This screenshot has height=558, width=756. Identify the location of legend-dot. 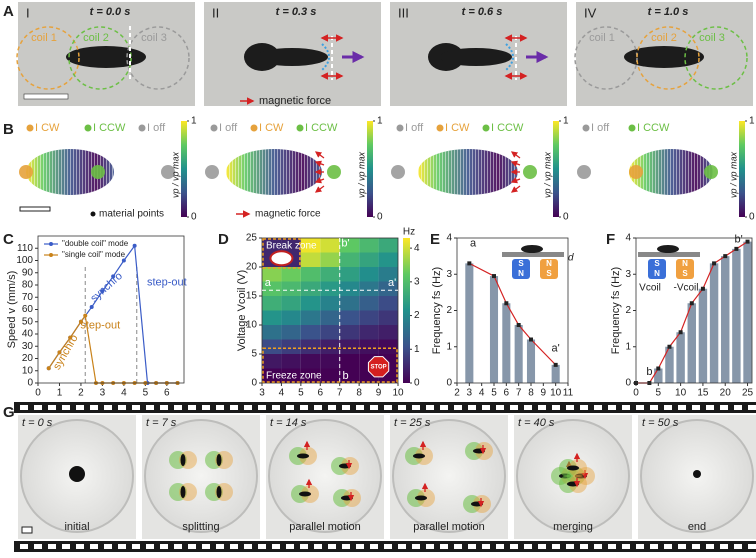
(93, 214).